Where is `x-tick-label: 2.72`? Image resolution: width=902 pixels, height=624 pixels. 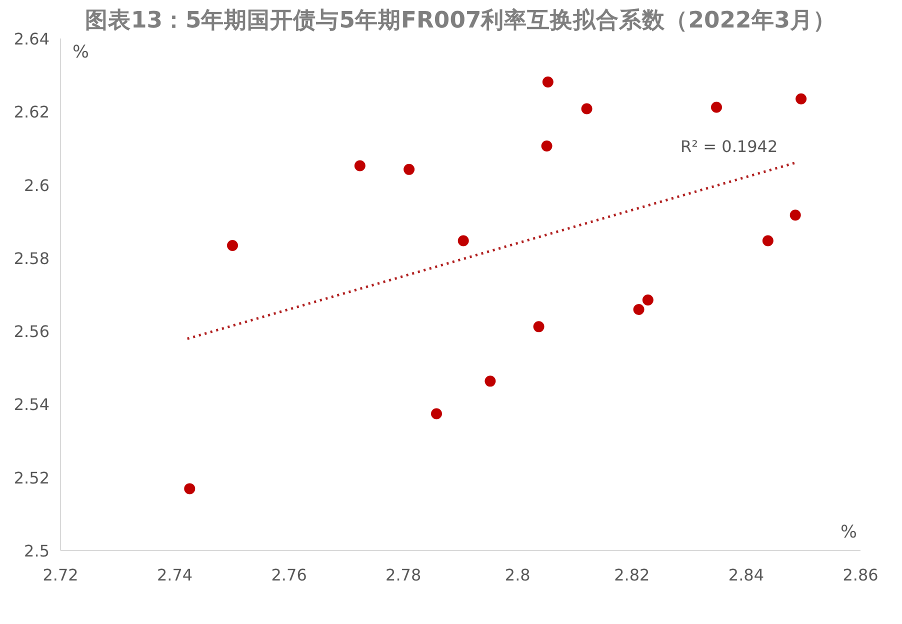
x-tick-label: 2.72 is located at coordinates (60, 575).